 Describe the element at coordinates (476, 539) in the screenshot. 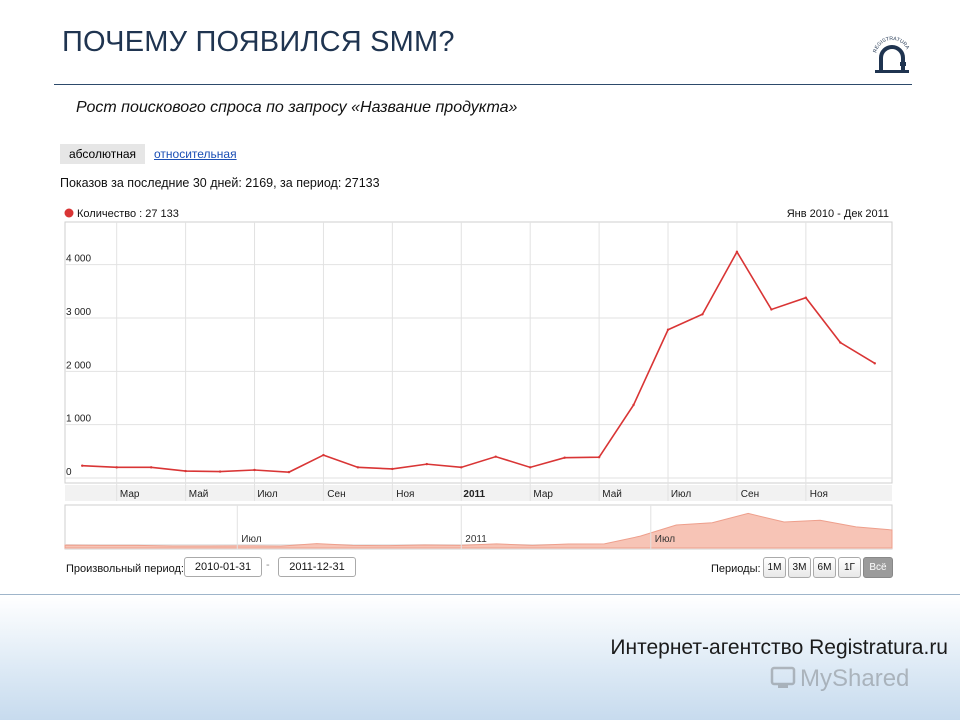

I see `navigator-label: 2011` at that location.